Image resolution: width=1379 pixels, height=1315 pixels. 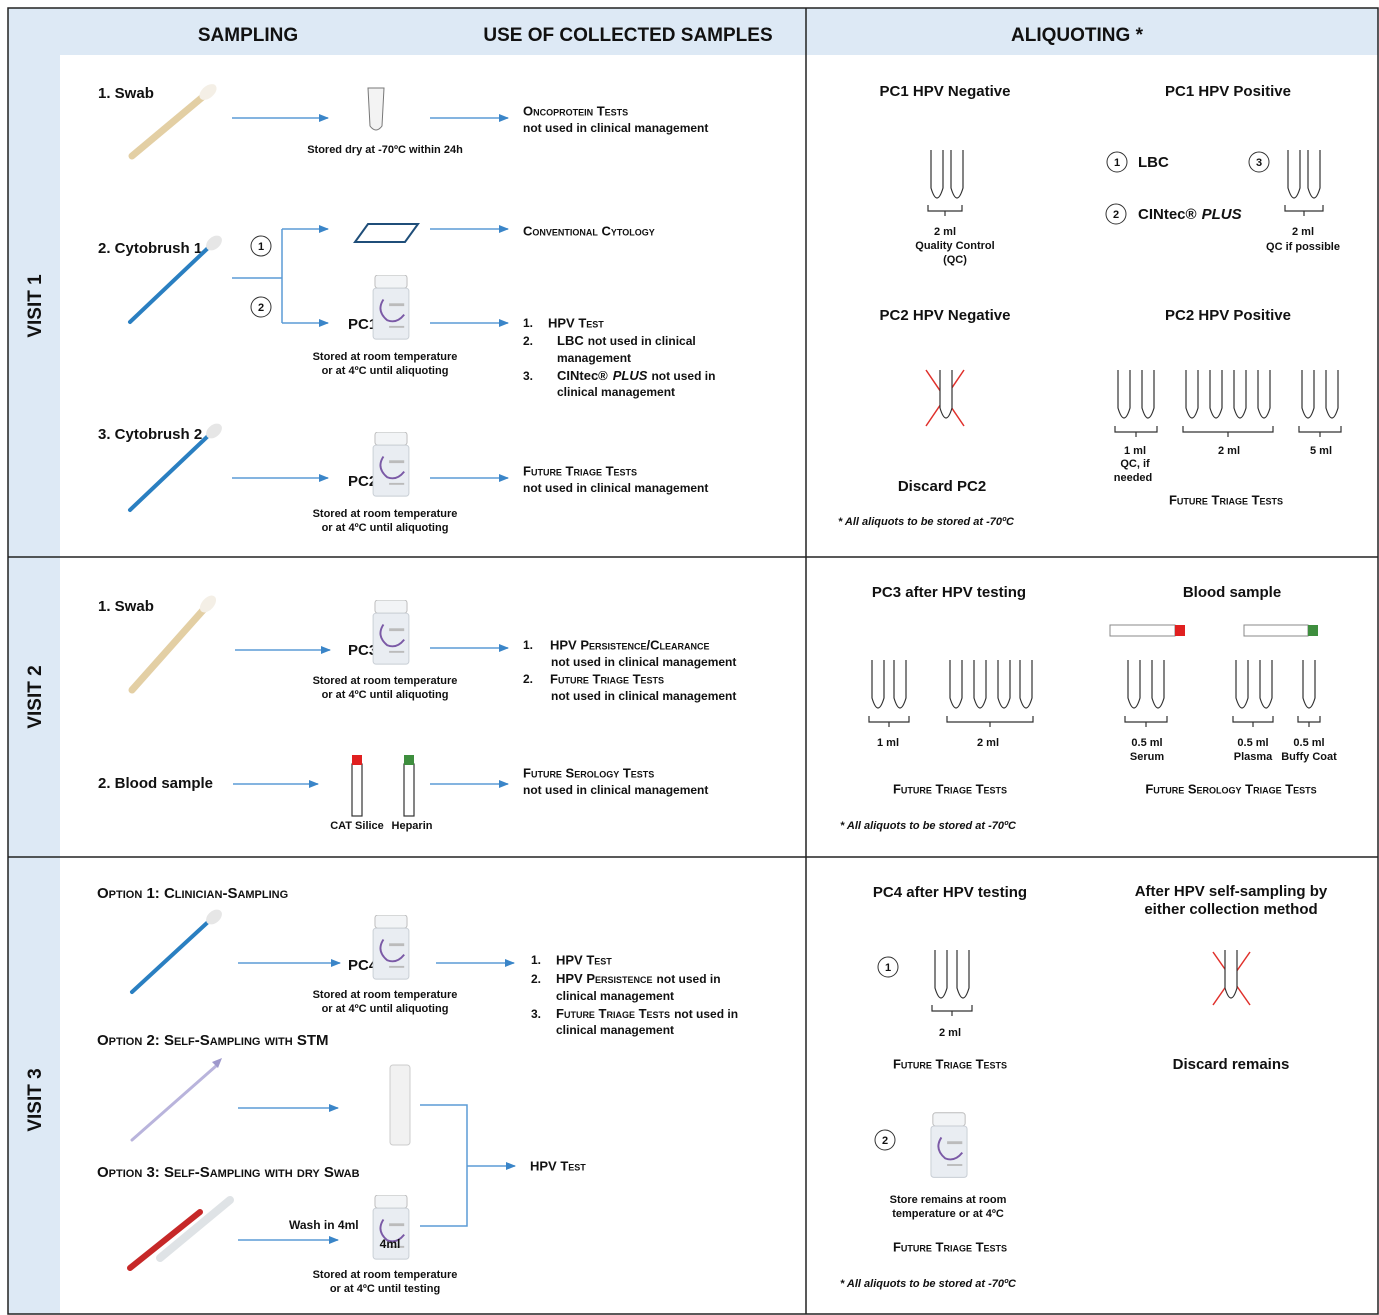 What do you see at coordinates (955, 260) in the screenshot?
I see `pc1-negative-purpose: (QC)` at bounding box center [955, 260].